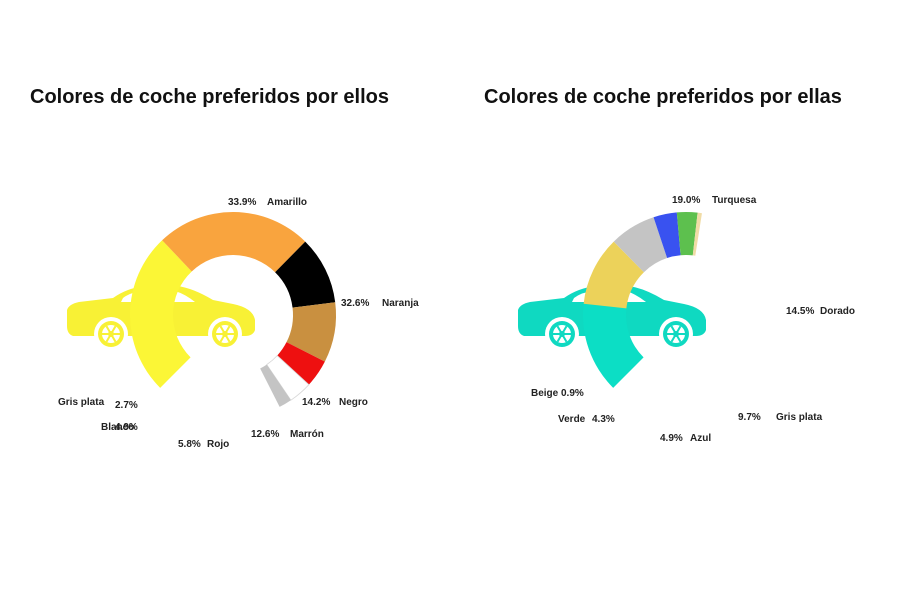  Describe the element at coordinates (749, 417) in the screenshot. I see `pct-label-gris-plata: 9.7%` at that location.